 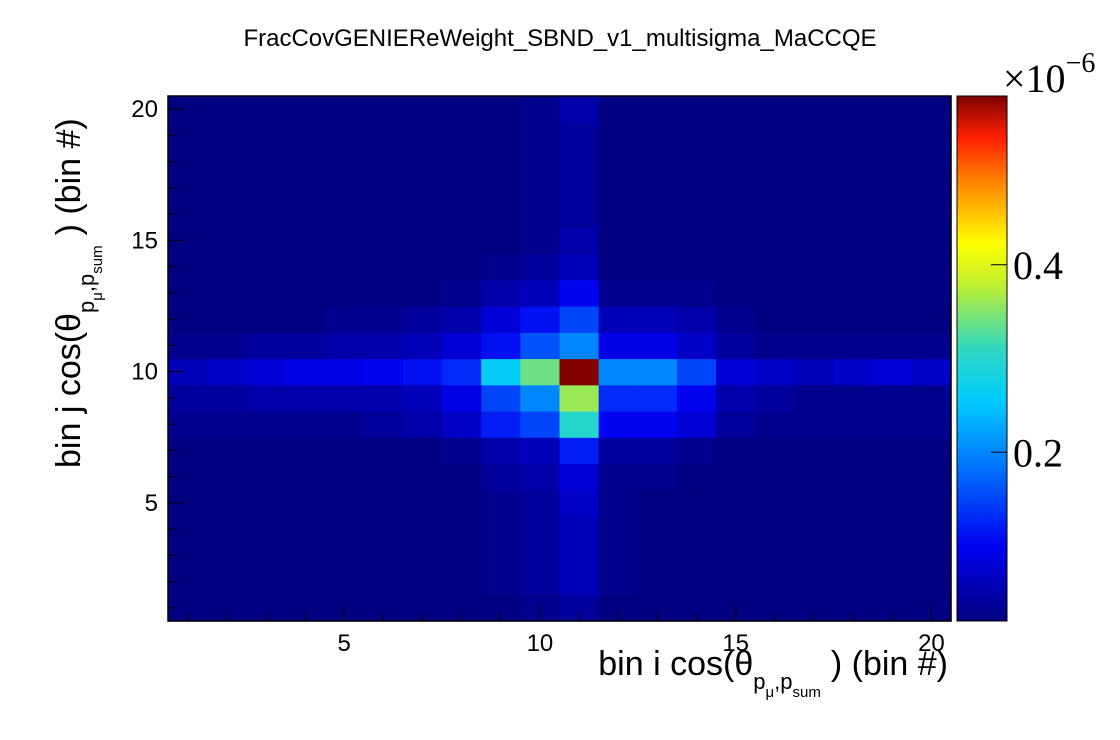 I want to click on y-label-sub2-sub: sum, so click(x=97, y=259).